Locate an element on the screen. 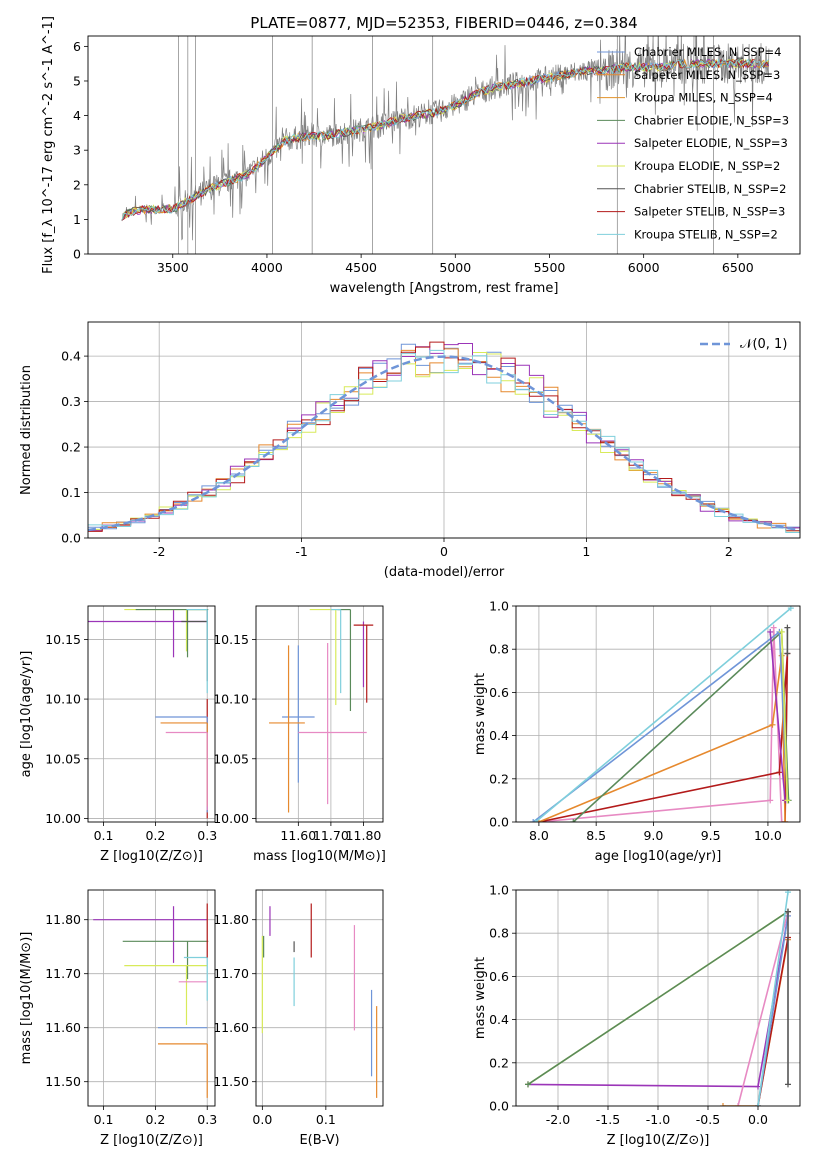 The height and width of the screenshot is (1170, 819). x-tick-label: -1.0 is located at coordinates (658, 1119).